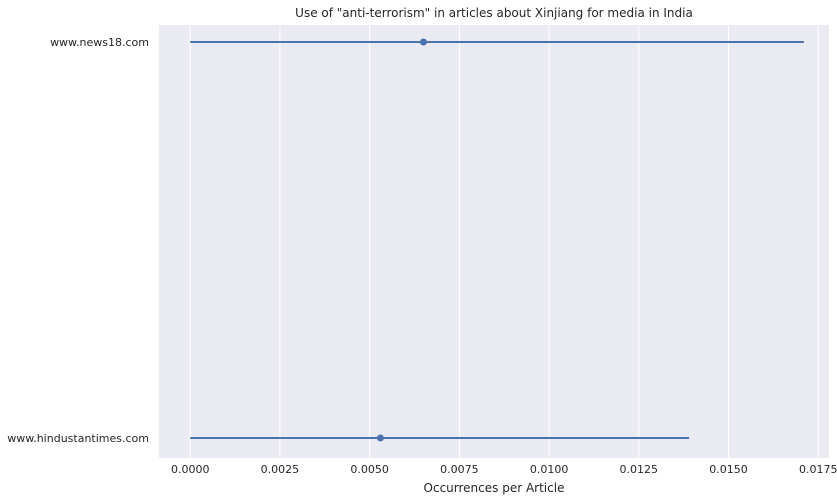 The height and width of the screenshot is (501, 837). I want to click on y-axis-ticks: www.news18.com www.hindustantimes.com, so click(78, 240).